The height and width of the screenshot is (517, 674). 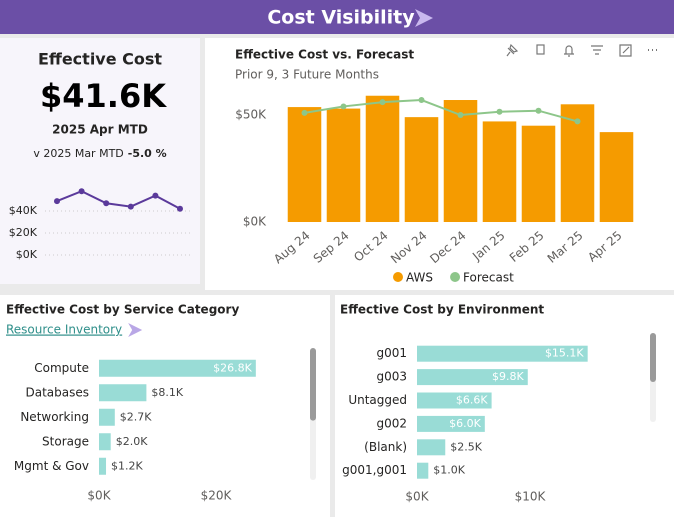 What do you see at coordinates (377, 400) in the screenshot?
I see `category-label: Untagged` at bounding box center [377, 400].